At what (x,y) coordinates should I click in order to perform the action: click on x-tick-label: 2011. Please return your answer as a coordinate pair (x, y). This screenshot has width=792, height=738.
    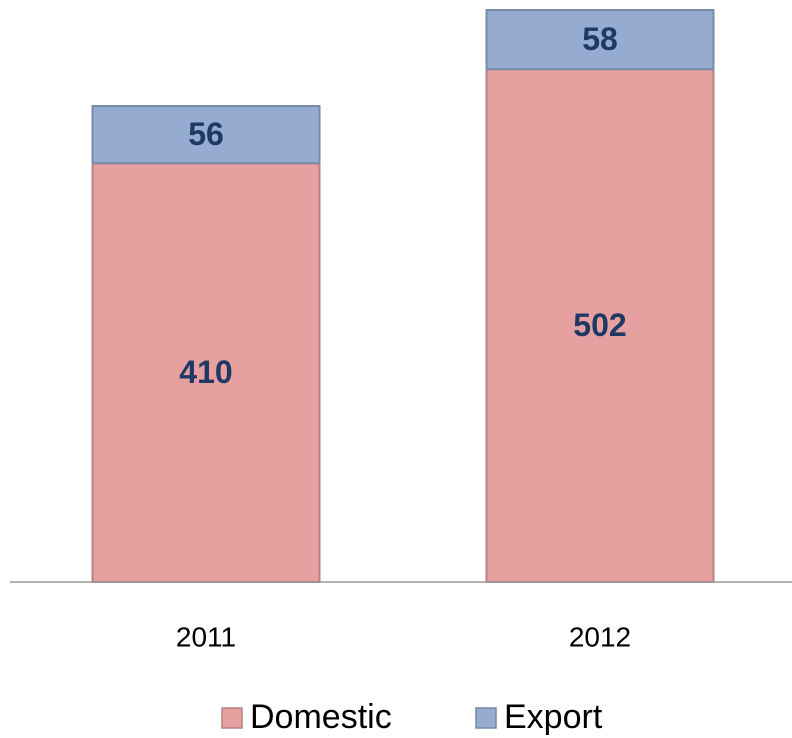
    Looking at the image, I should click on (206, 636).